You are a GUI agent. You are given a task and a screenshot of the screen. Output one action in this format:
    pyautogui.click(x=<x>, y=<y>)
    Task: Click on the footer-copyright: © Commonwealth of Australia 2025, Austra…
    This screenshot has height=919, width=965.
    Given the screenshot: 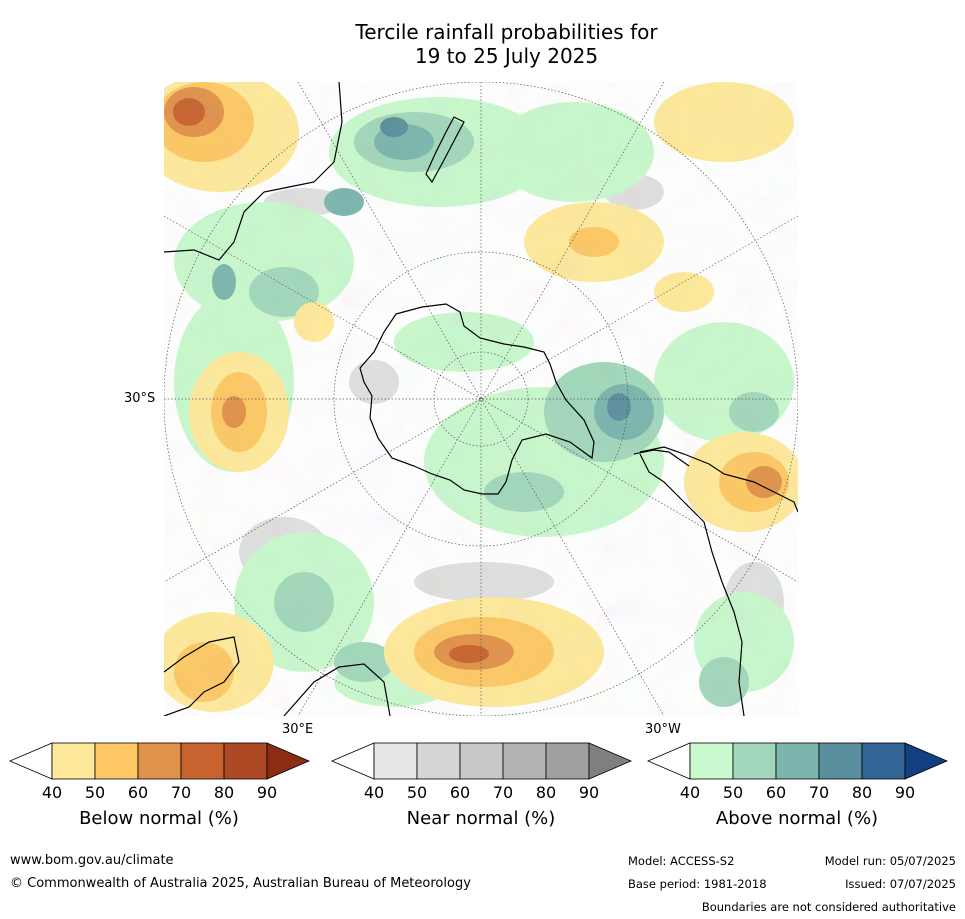 What is the action you would take?
    pyautogui.click(x=240, y=883)
    